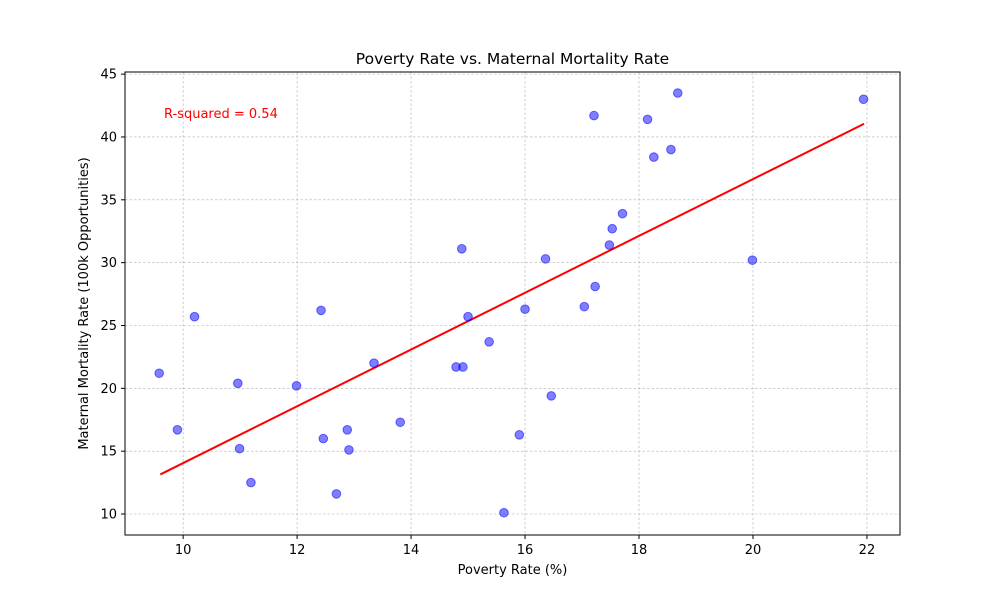  What do you see at coordinates (108, 263) in the screenshot?
I see `y-tick-label: 30` at bounding box center [108, 263].